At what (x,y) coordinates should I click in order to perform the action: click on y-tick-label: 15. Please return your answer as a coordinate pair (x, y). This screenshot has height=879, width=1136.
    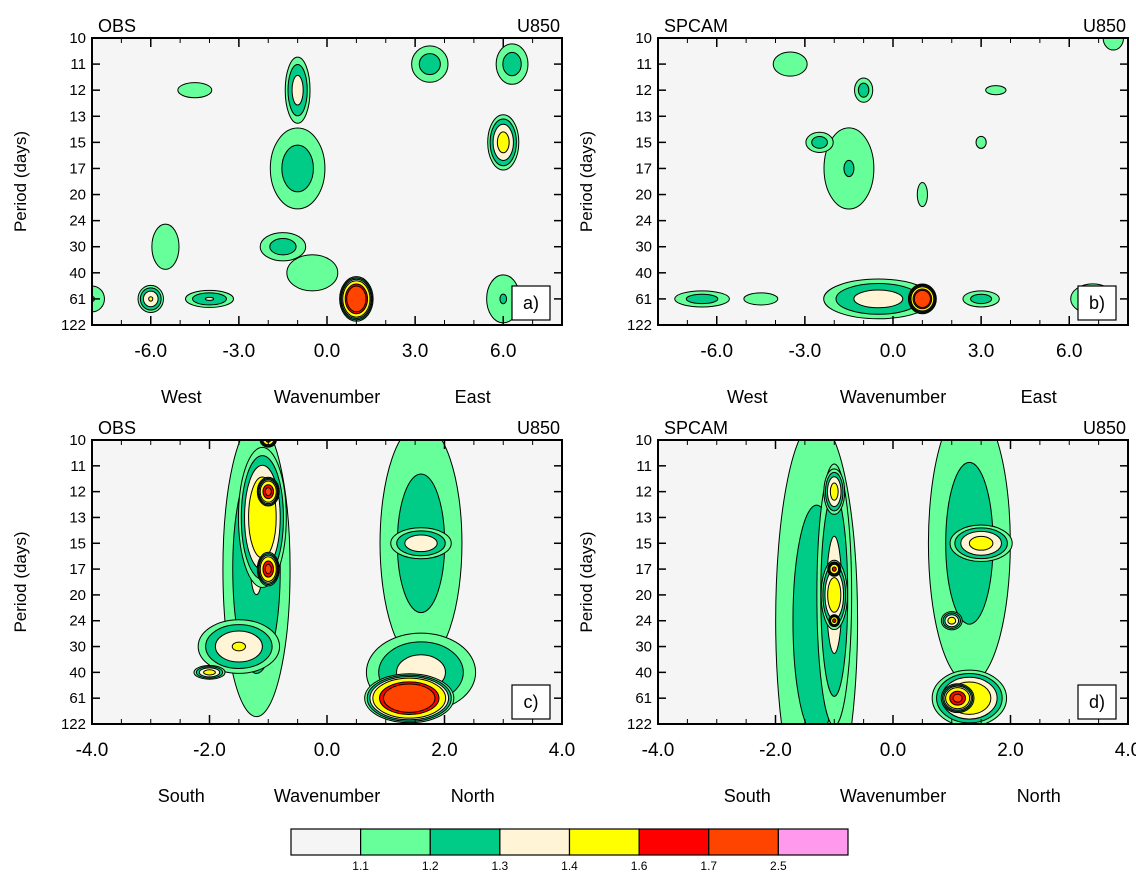
    Looking at the image, I should click on (643, 543).